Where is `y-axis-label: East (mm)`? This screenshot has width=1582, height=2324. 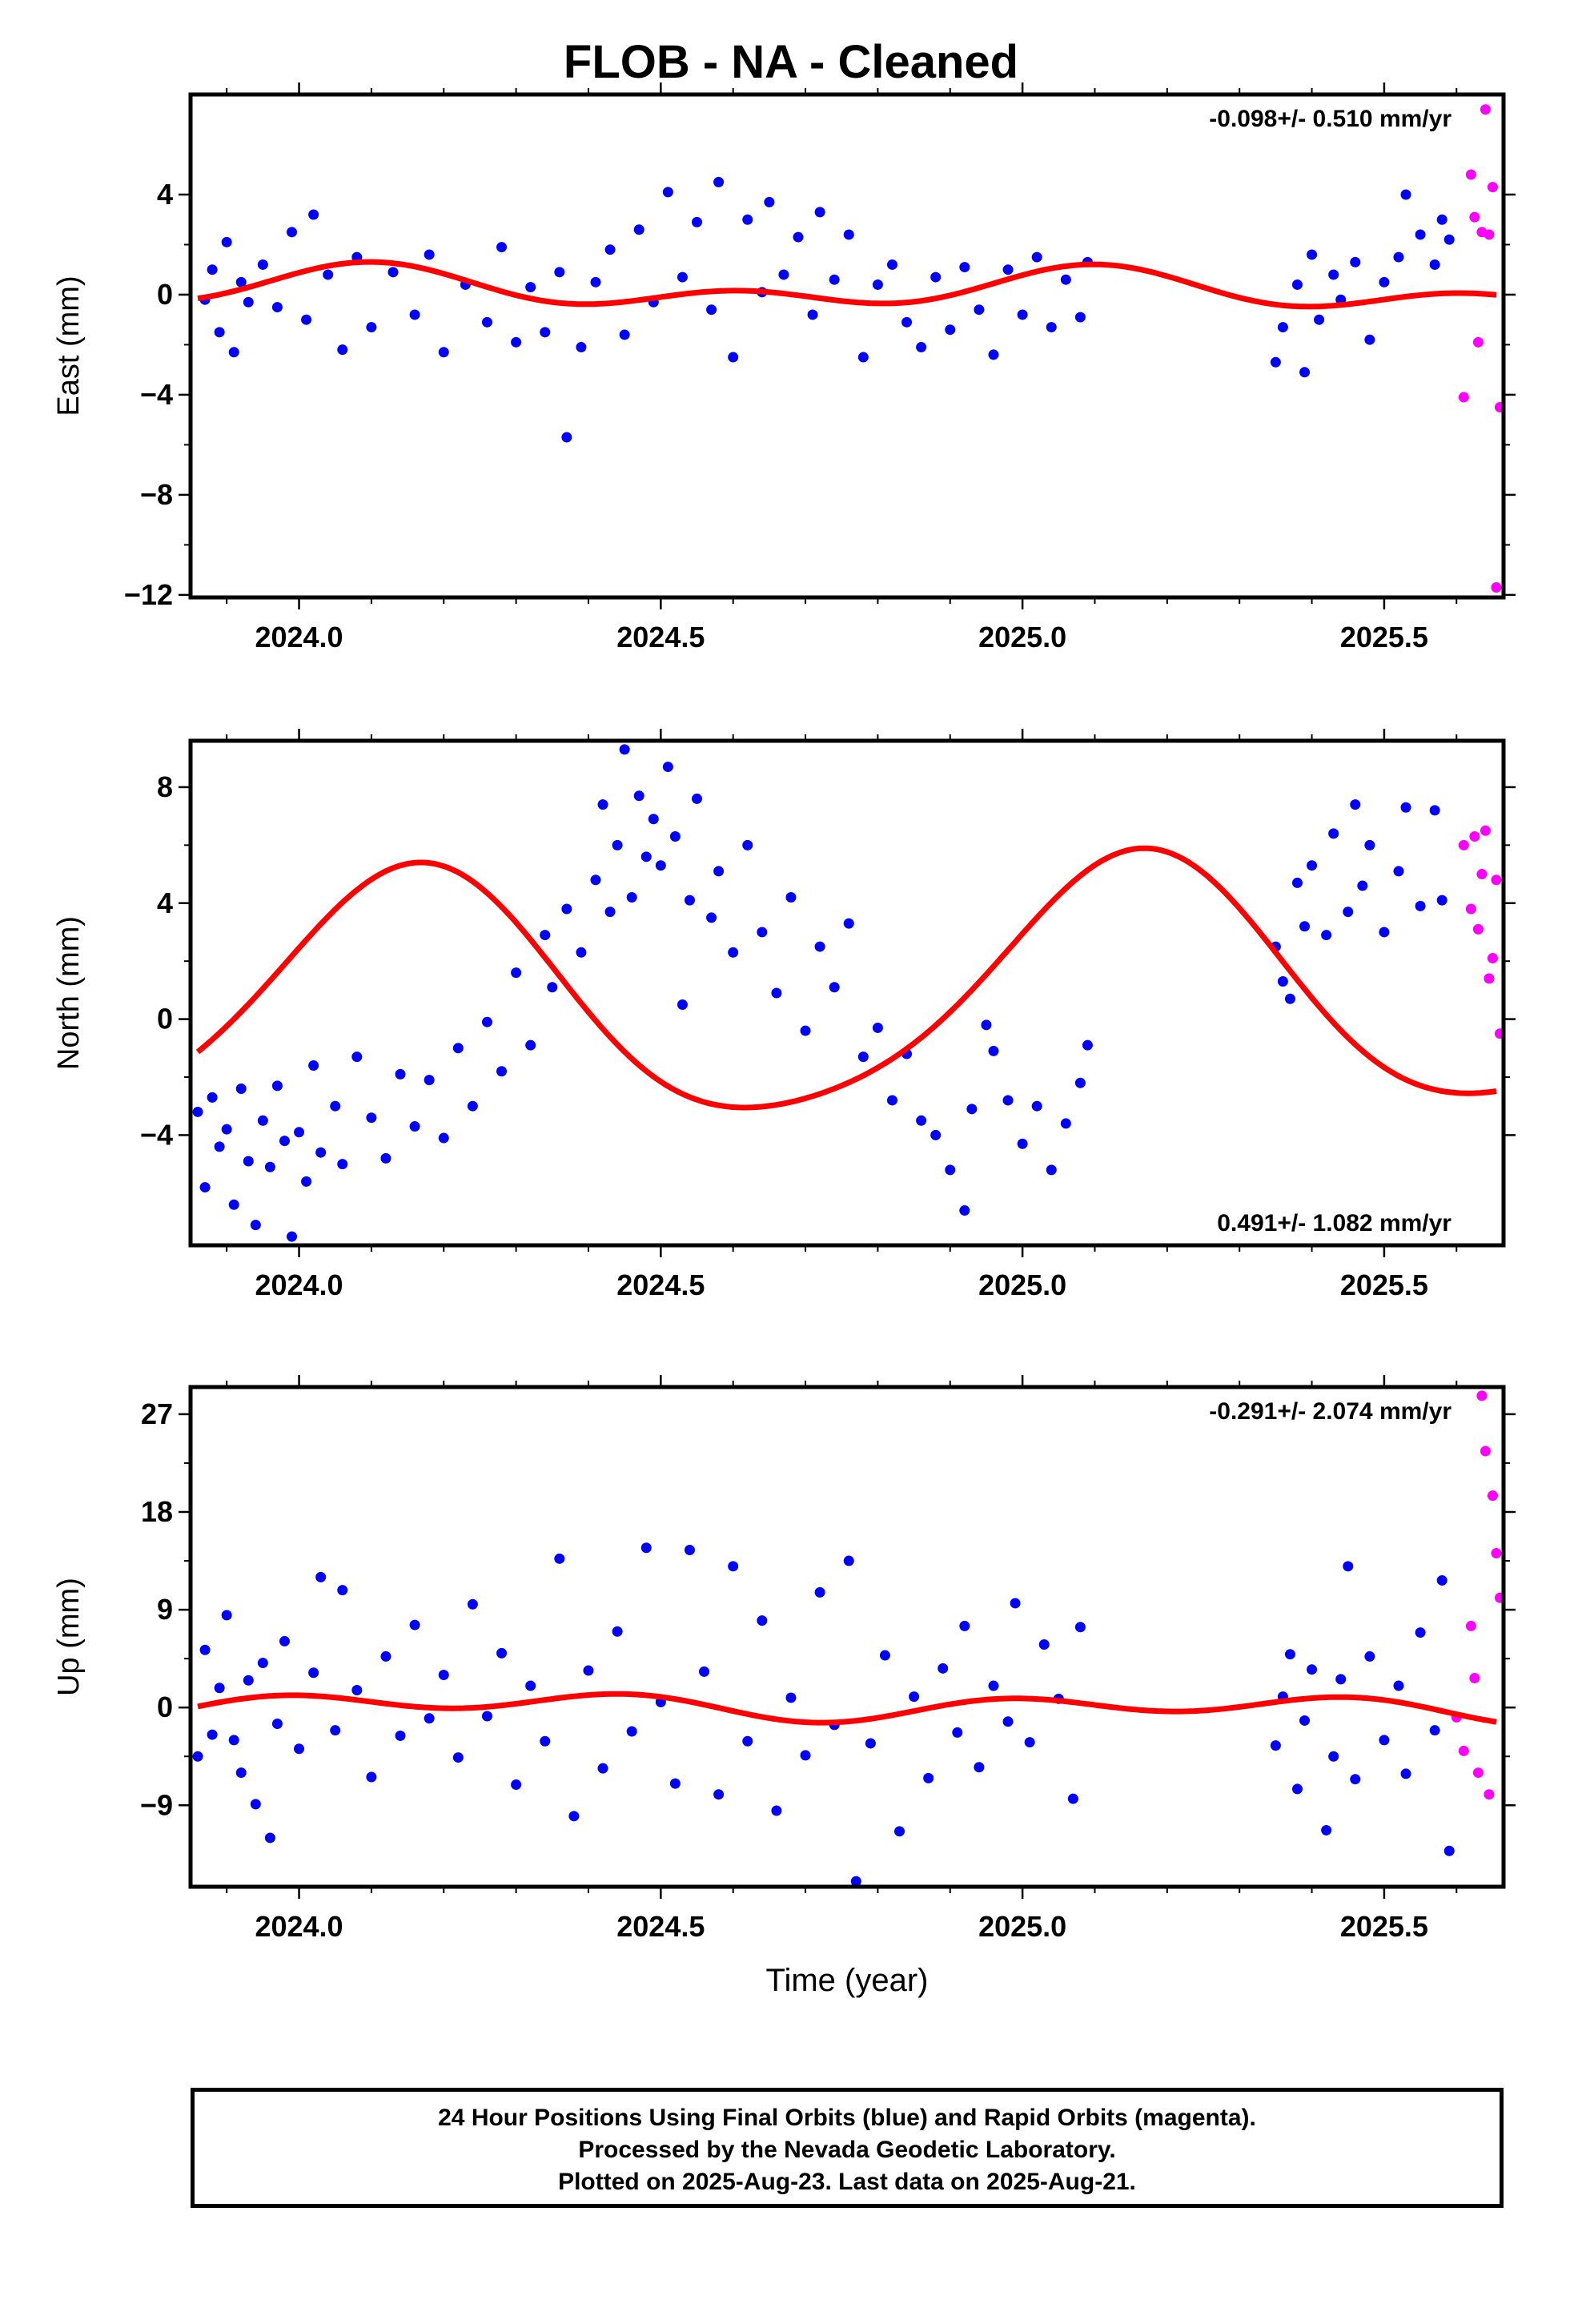 y-axis-label: East (mm) is located at coordinates (69, 345).